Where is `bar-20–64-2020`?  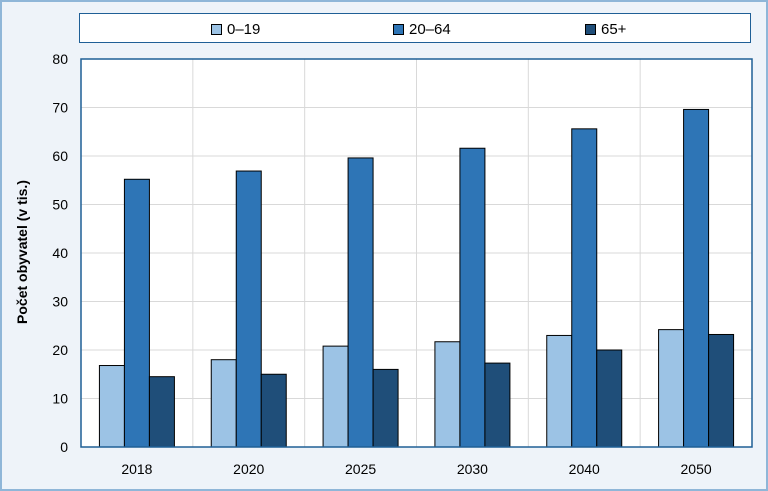
bar-20–64-2020 is located at coordinates (248, 309).